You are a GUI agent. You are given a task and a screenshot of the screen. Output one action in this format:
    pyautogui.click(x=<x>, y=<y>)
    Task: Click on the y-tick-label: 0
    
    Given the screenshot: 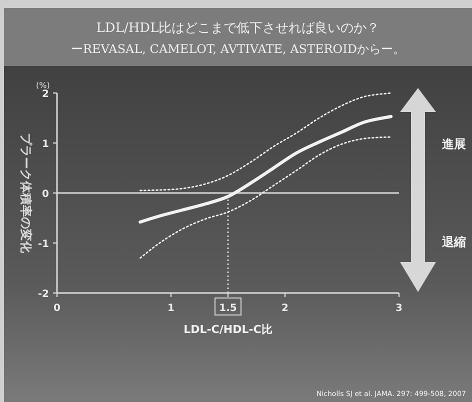 What is the action you would take?
    pyautogui.click(x=46, y=194)
    